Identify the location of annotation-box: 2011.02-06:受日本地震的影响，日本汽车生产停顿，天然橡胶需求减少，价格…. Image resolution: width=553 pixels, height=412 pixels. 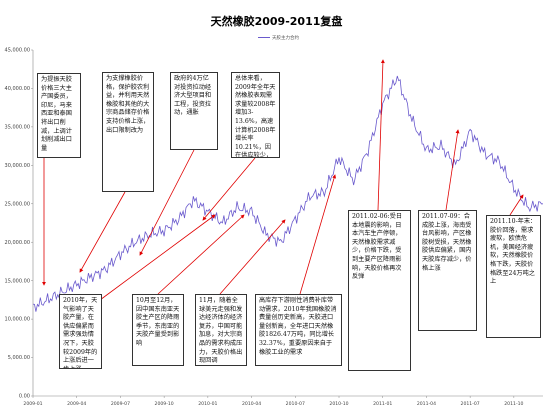
(379, 290).